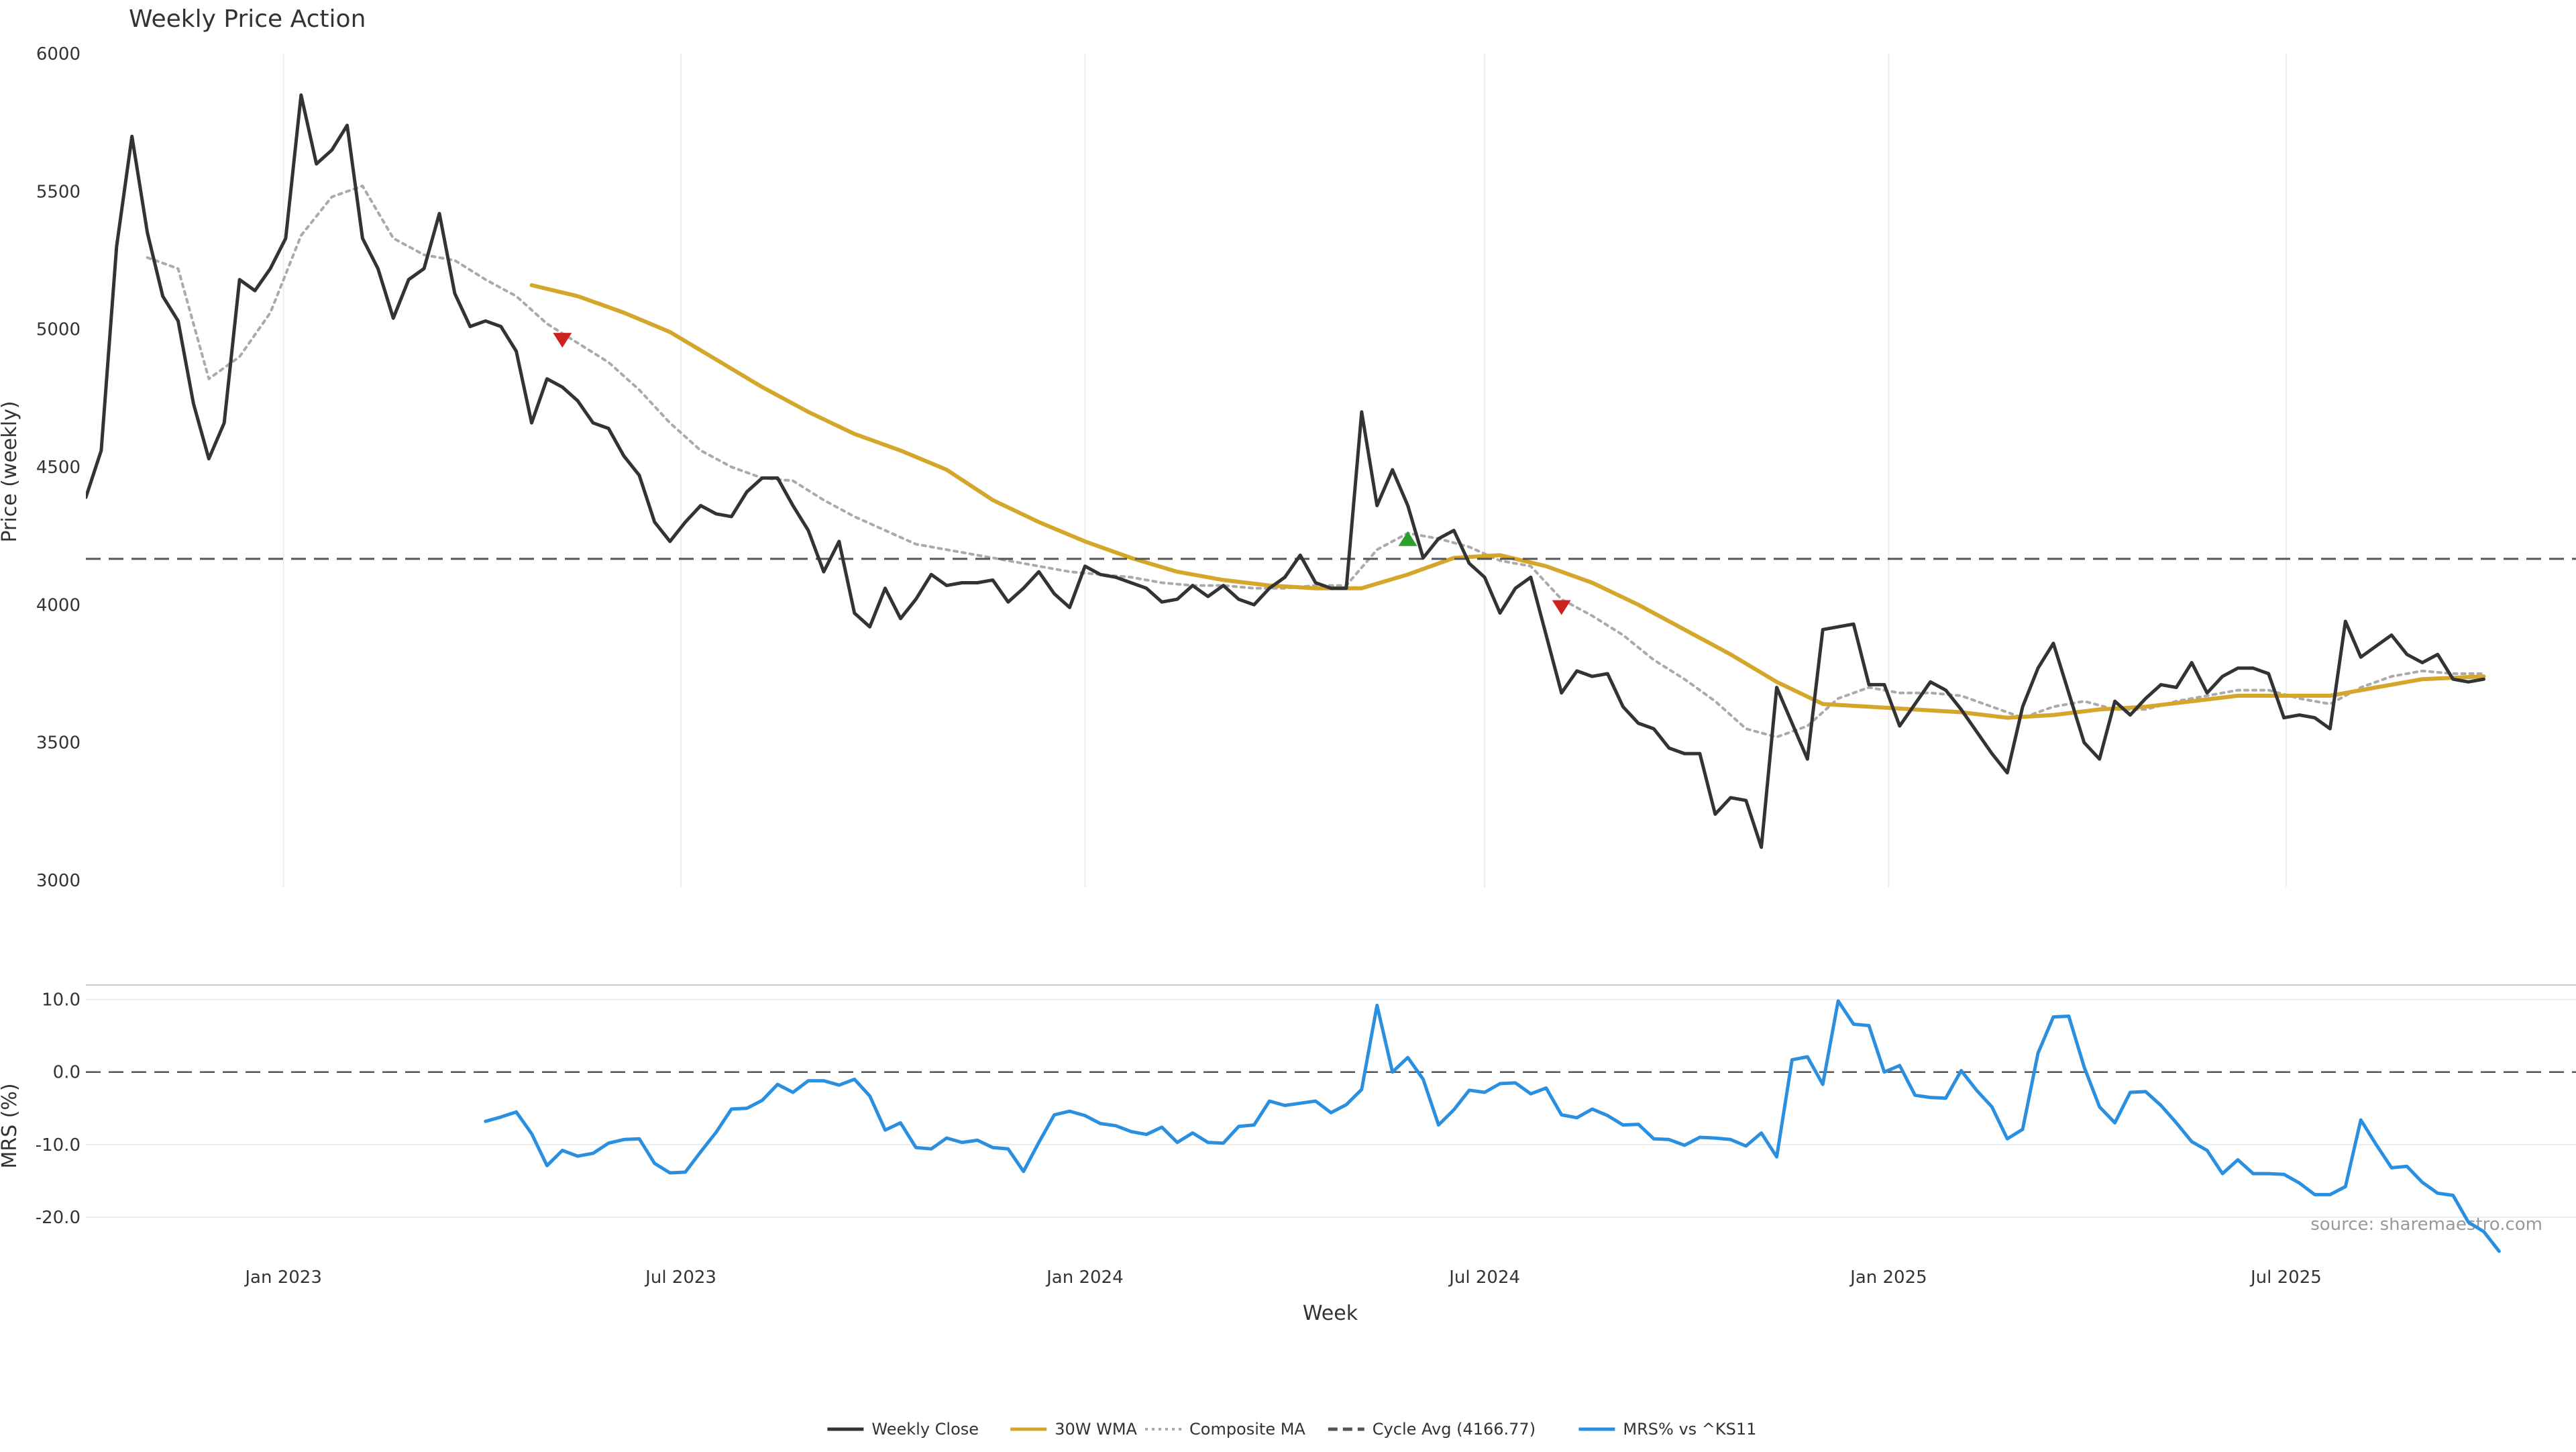  What do you see at coordinates (58, 1145) in the screenshot?
I see `mrs-y-tick-label: -10.0` at bounding box center [58, 1145].